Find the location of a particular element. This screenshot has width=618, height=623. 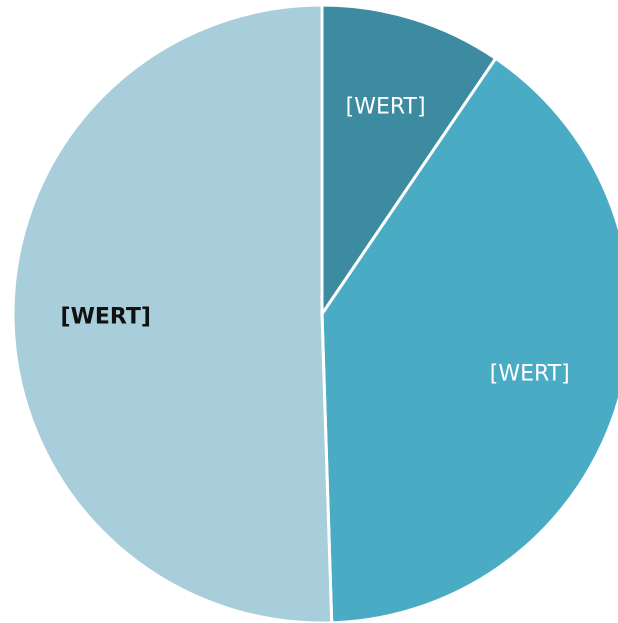

pie-slice is located at coordinates (409, 159).